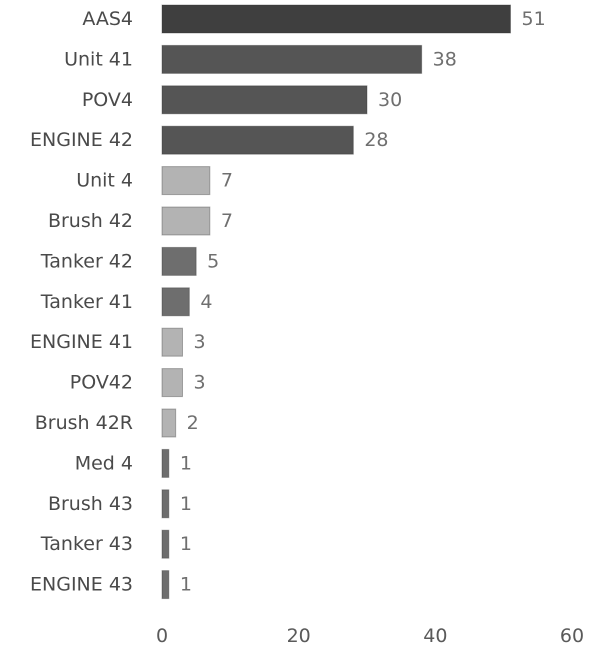 The image size is (605, 650). I want to click on data-label: 4, so click(206, 302).